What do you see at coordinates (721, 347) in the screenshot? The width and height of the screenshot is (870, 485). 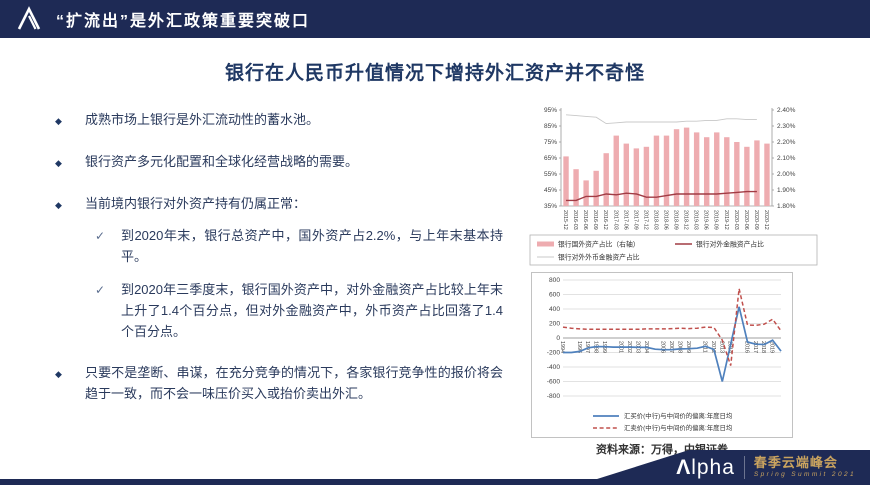 I see `svg-text: 2013` at bounding box center [721, 347].